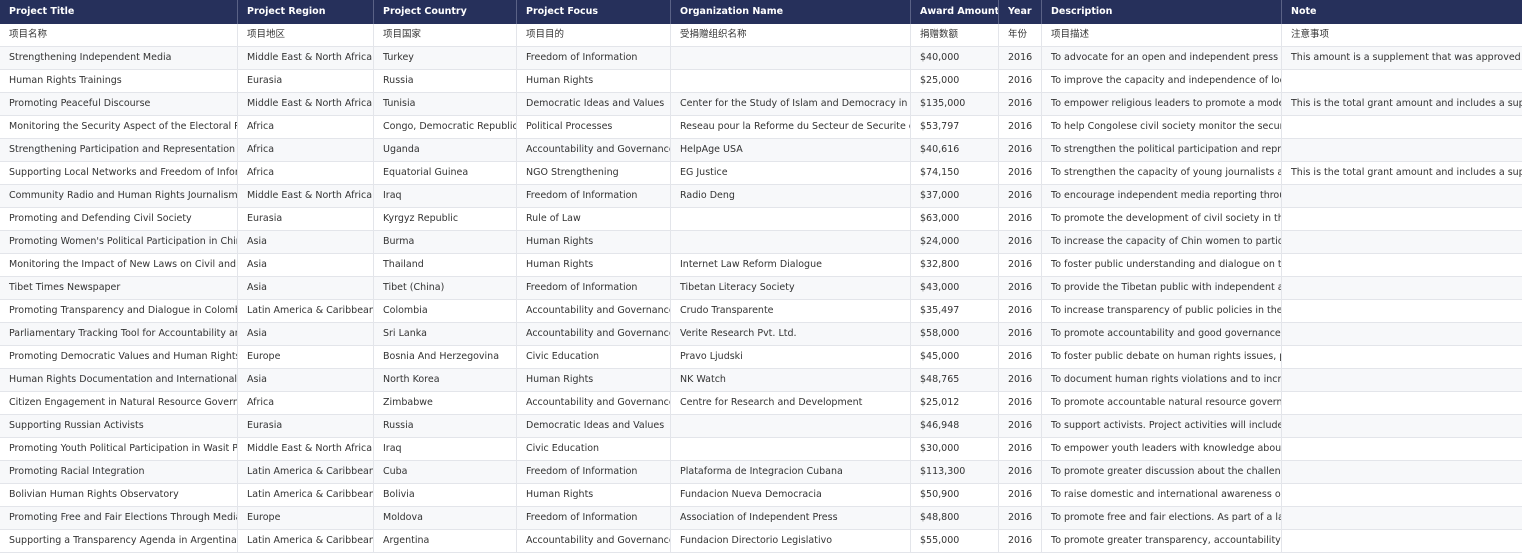  What do you see at coordinates (445, 495) in the screenshot?
I see `table-cell: Bolivia` at bounding box center [445, 495].